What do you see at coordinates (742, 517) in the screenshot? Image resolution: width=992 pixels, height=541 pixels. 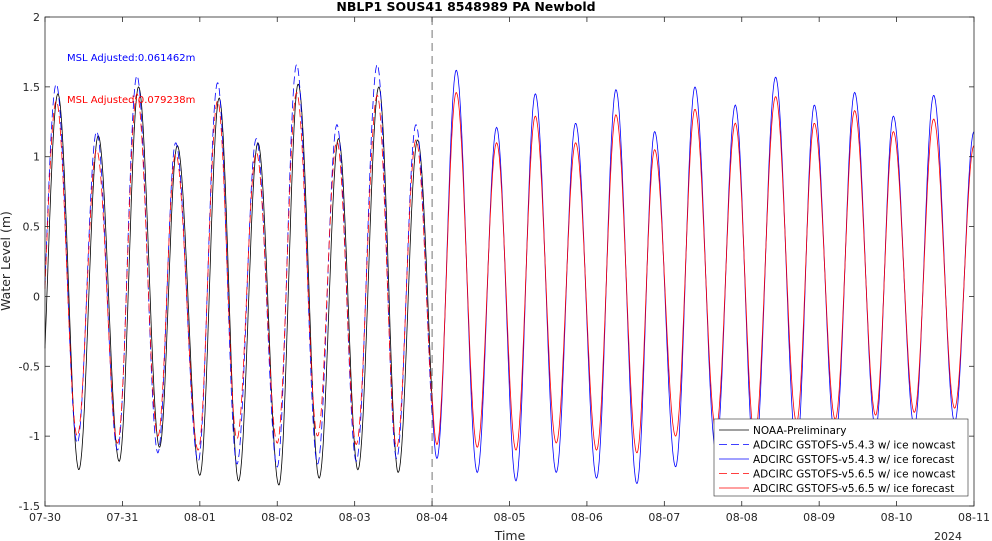 I see `x-tick-label: 08-08` at bounding box center [742, 517].